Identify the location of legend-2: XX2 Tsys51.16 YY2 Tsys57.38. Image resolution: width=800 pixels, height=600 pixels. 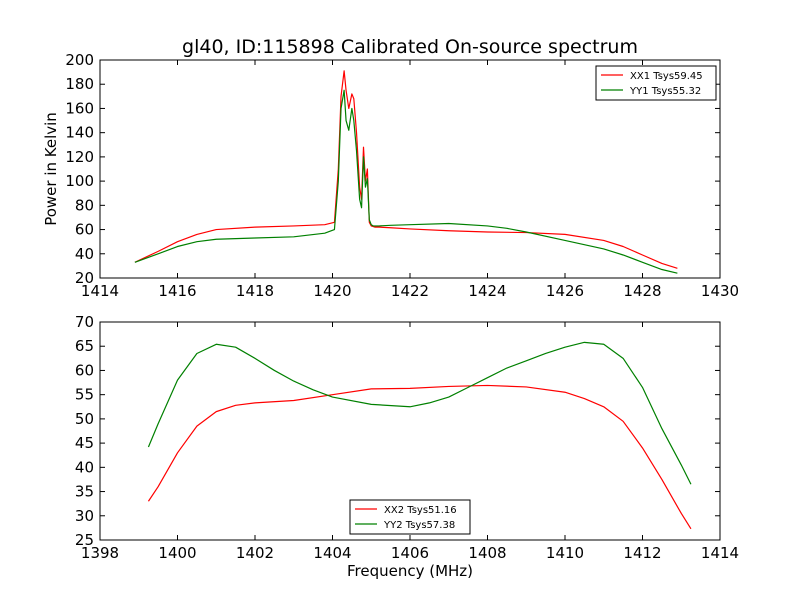
(410, 517).